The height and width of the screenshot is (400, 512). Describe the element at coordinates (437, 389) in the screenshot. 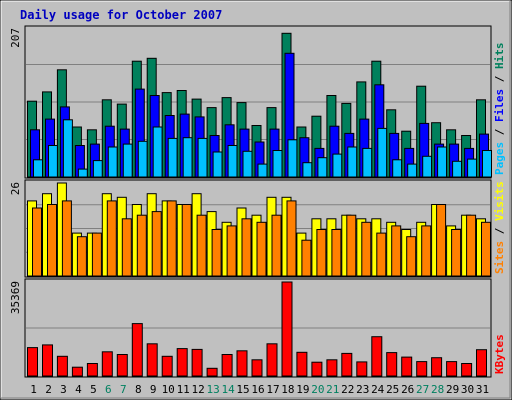

I see `x-tick-label-28: 28` at that location.